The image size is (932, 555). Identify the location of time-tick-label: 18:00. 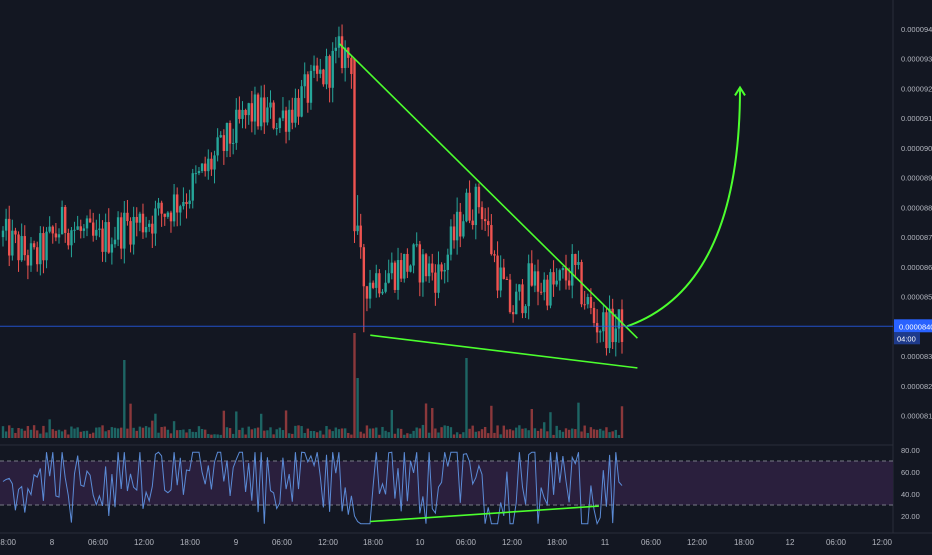
(744, 542).